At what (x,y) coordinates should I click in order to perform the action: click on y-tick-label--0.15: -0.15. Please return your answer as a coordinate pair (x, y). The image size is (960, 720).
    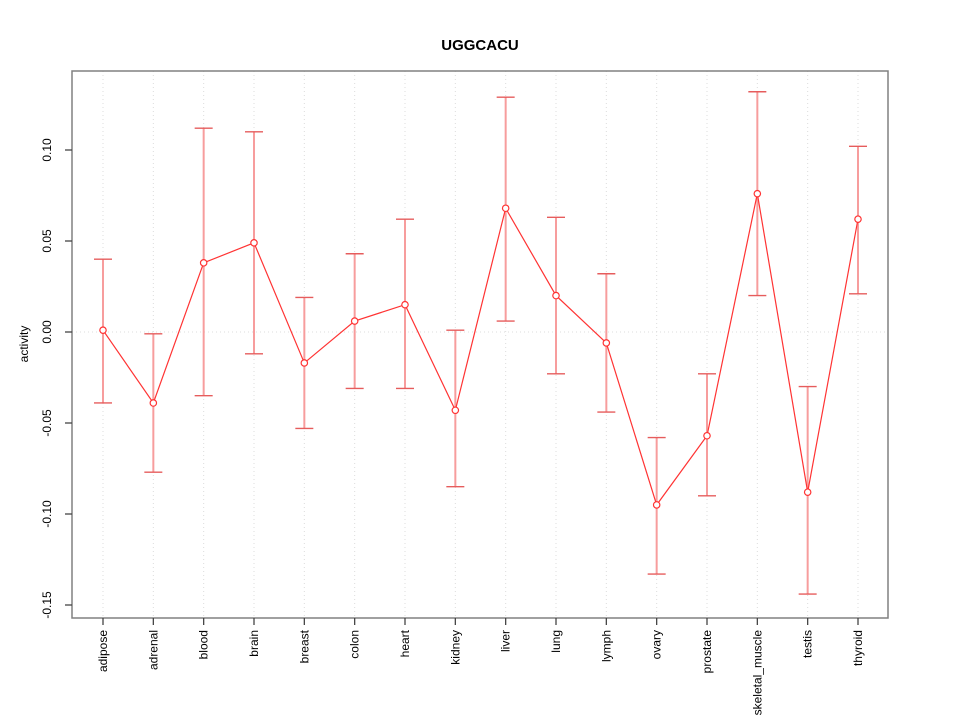
    Looking at the image, I should click on (47, 605).